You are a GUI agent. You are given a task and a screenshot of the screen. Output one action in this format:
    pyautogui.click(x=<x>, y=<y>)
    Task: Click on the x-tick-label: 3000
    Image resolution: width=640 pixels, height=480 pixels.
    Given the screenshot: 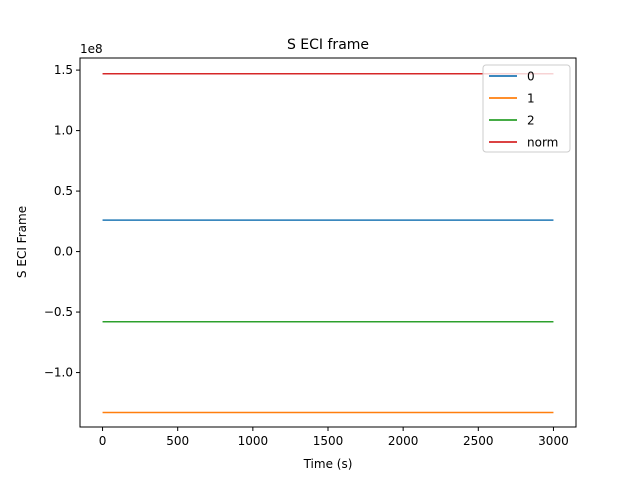 What is the action you would take?
    pyautogui.click(x=553, y=441)
    